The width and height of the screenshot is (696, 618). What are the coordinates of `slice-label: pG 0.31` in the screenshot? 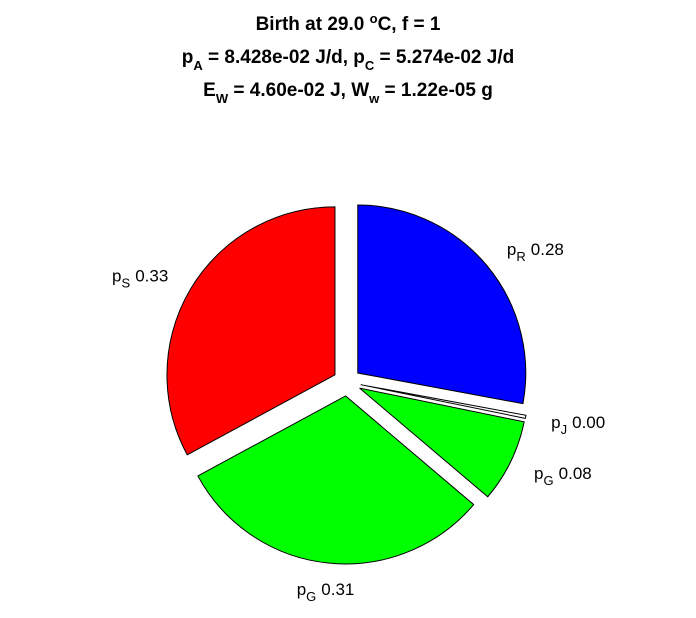 It's located at (326, 592).